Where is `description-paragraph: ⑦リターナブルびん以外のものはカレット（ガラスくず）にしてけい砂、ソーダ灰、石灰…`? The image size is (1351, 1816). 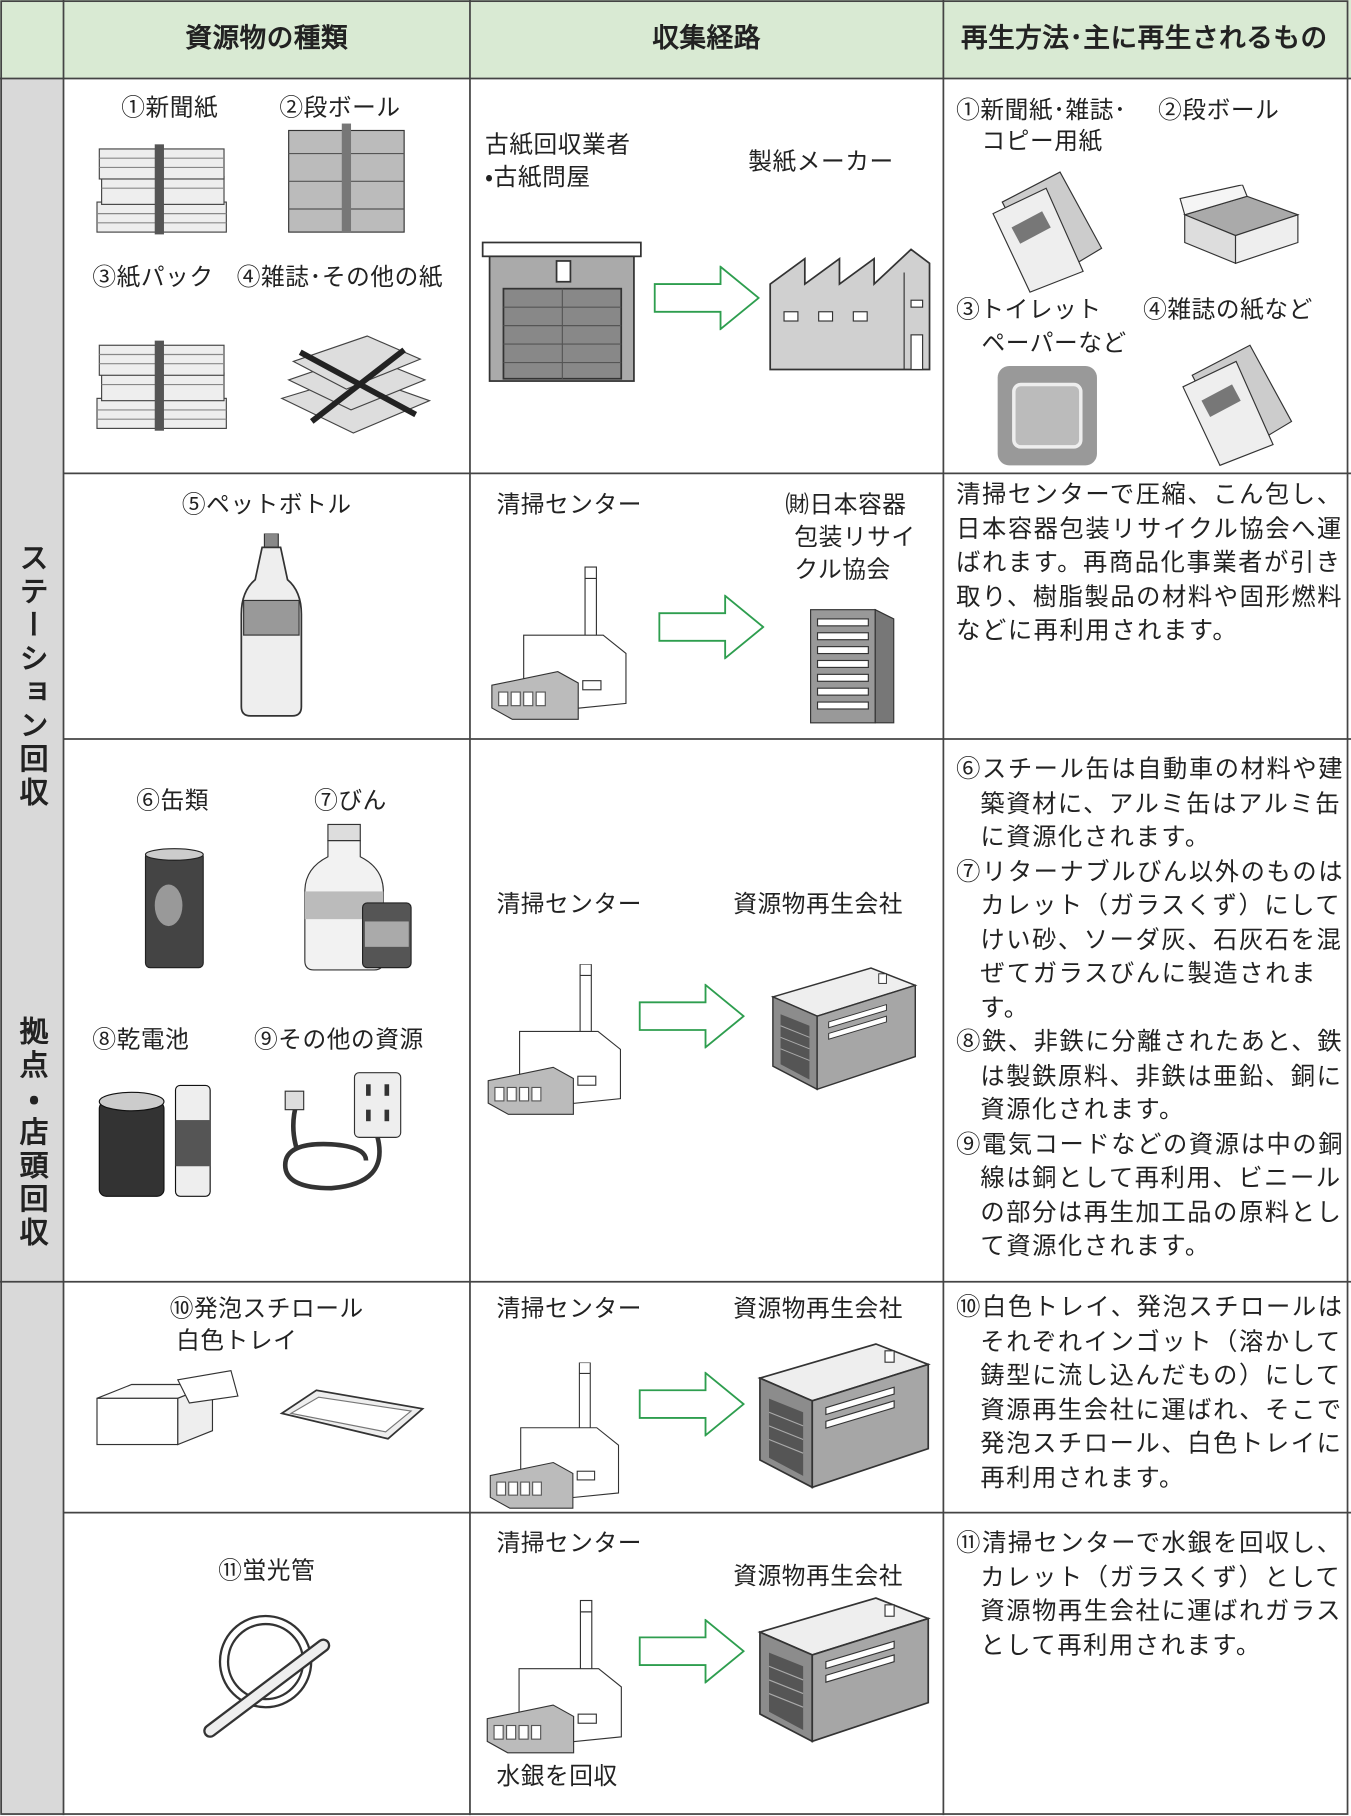
description-paragraph: ⑦リターナブルびん以外のものはカレット（ガラスくず）にしてけい砂、ソーダ灰、石灰… is located at coordinates (1150, 939).